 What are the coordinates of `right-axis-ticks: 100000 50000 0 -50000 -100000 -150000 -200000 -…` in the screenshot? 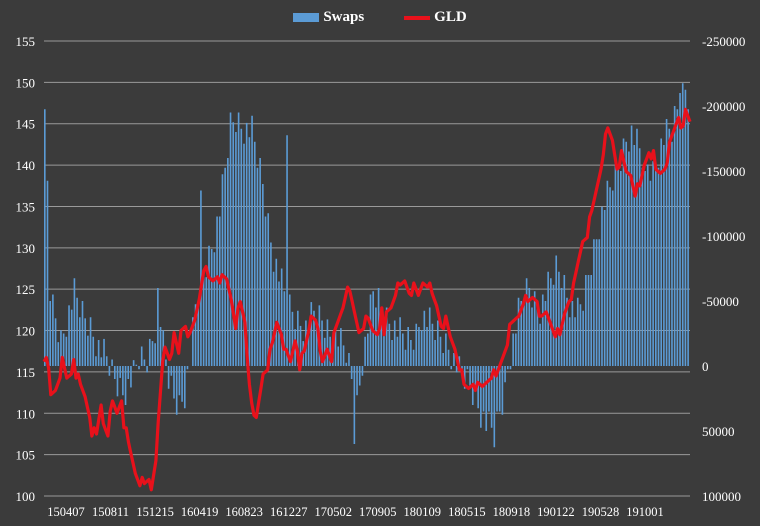 It's located at (723, 269).